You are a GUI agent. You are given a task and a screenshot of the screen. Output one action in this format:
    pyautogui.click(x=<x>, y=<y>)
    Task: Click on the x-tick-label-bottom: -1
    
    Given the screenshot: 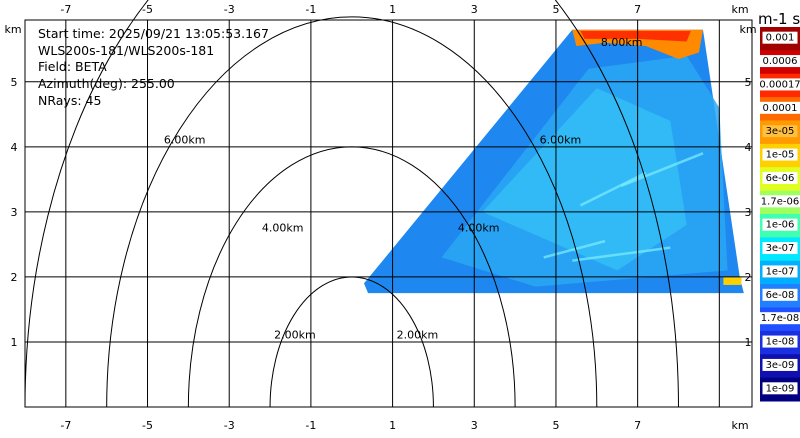 What is the action you would take?
    pyautogui.click(x=310, y=425)
    